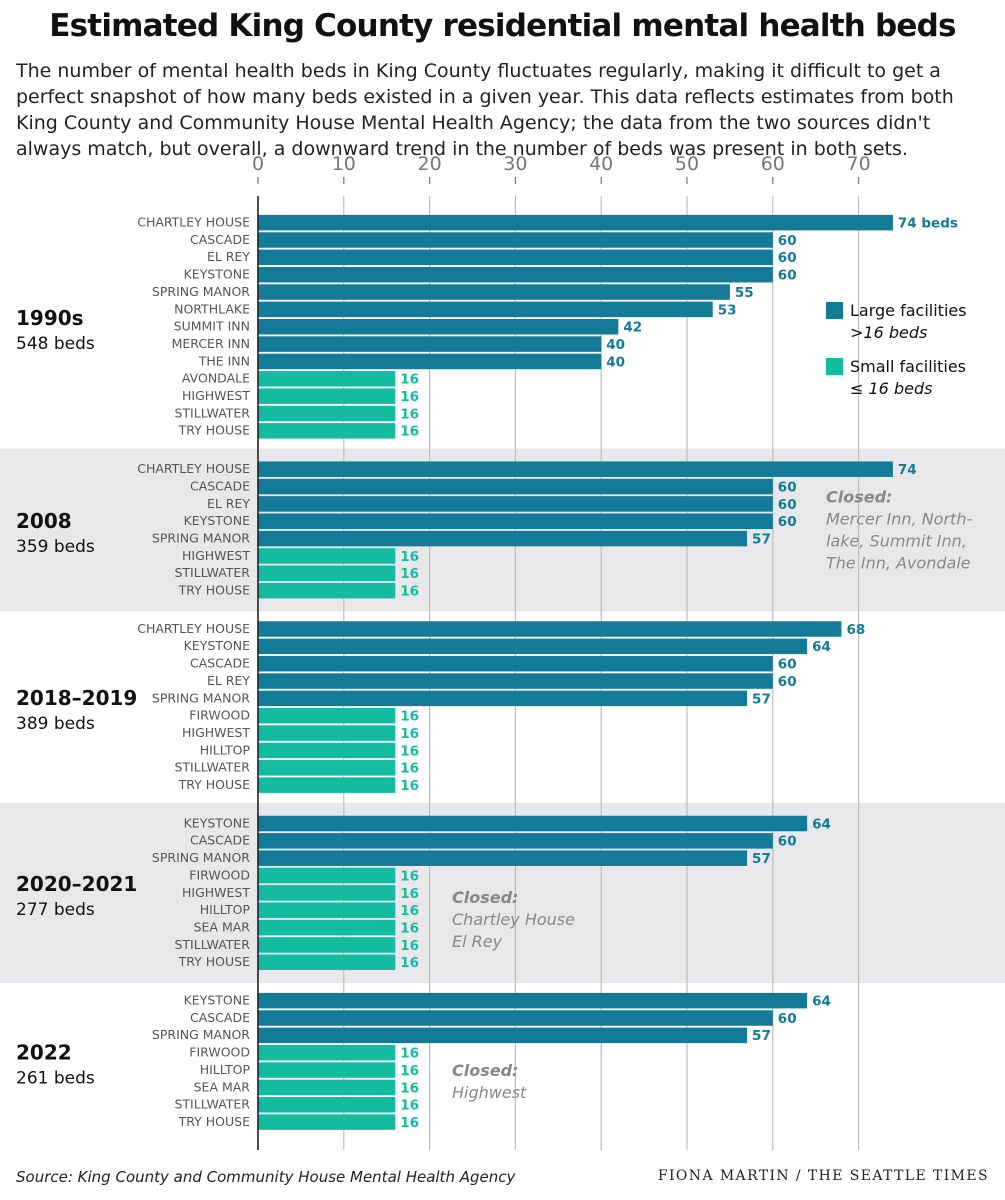  I want to click on facility-label: THE INN, so click(224, 360).